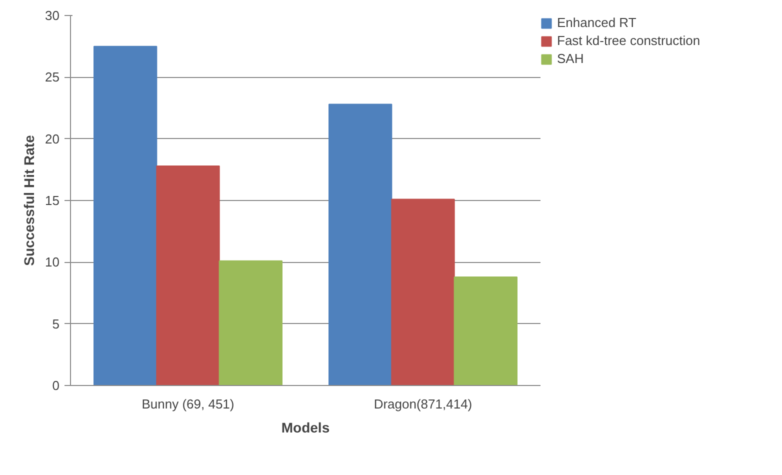 The image size is (782, 475). I want to click on x-tick-label: Bunny (69, 451), so click(188, 404).